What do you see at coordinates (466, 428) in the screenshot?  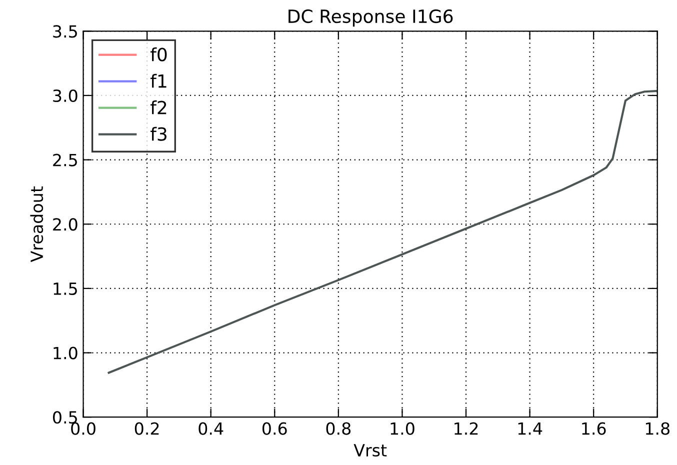 I see `x-tick-label: 1.2` at bounding box center [466, 428].